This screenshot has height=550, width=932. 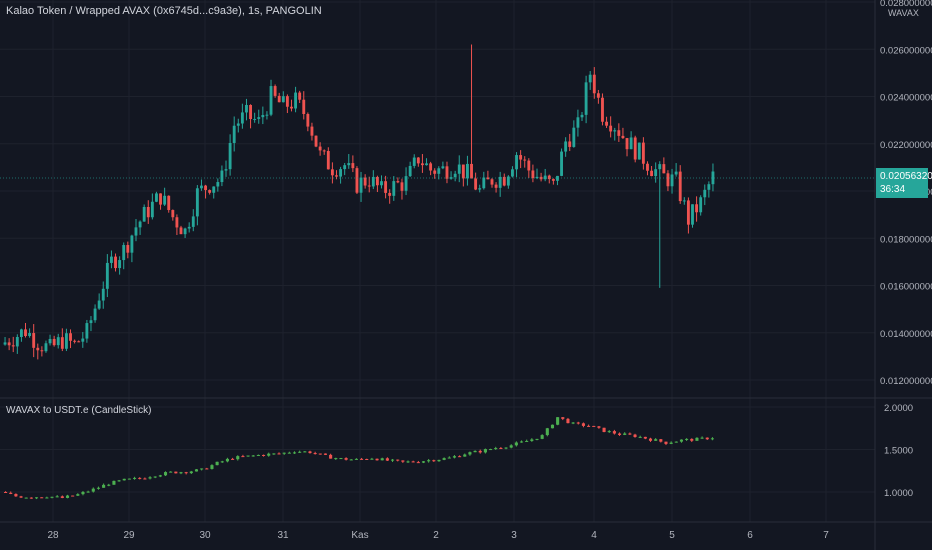 What do you see at coordinates (826, 535) in the screenshot?
I see `time-tick-label: 7` at bounding box center [826, 535].